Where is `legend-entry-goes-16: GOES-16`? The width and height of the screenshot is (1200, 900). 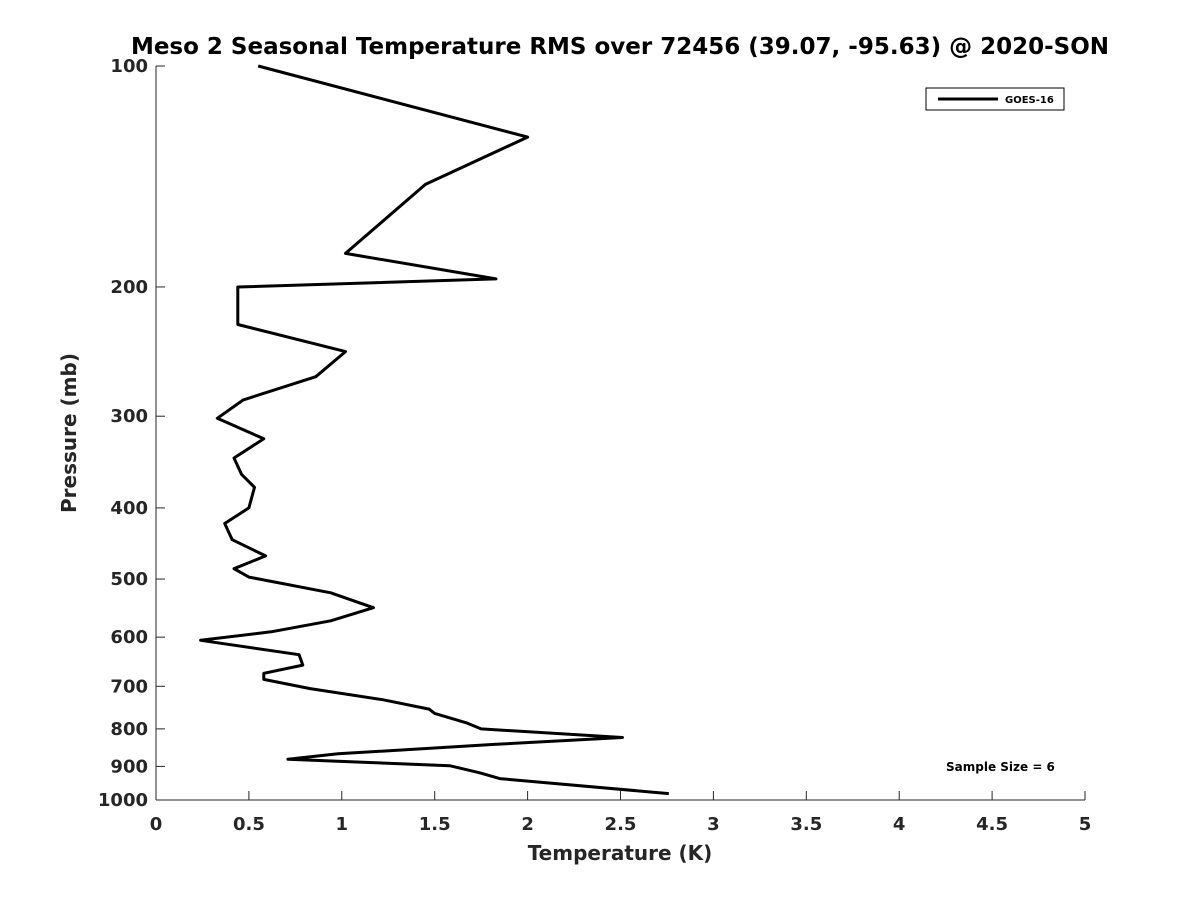 legend-entry-goes-16: GOES-16 is located at coordinates (1029, 100).